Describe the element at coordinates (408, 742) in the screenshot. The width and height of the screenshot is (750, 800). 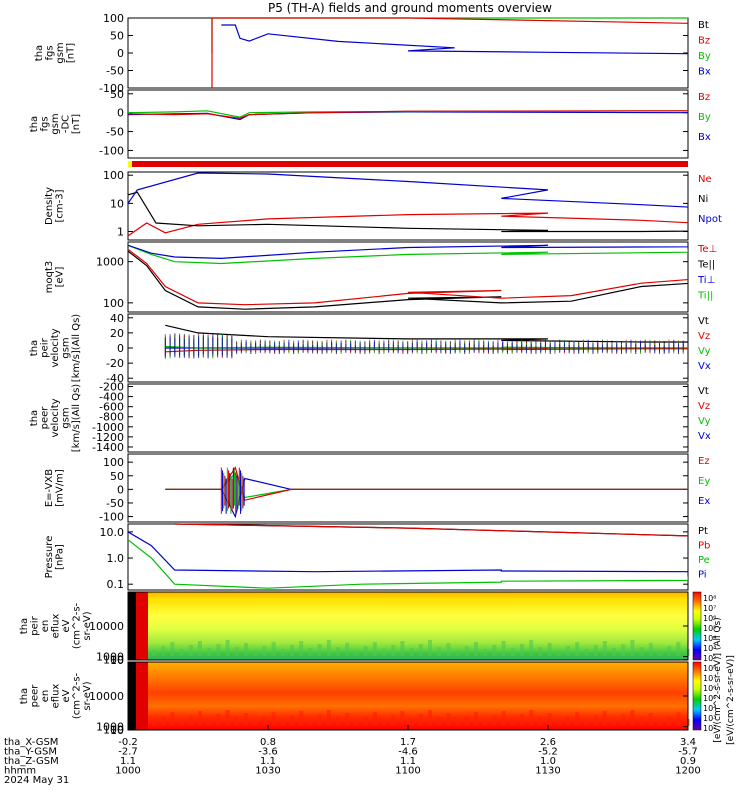
I see `x-tick-label: 1.7` at that location.